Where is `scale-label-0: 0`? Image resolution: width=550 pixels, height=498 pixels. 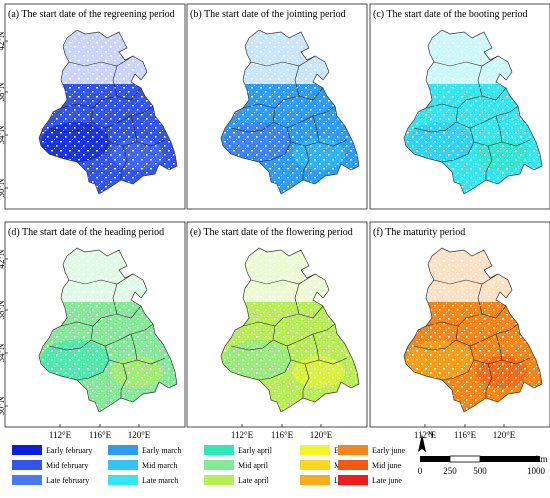
scale-label-0: 0 is located at coordinates (420, 471).